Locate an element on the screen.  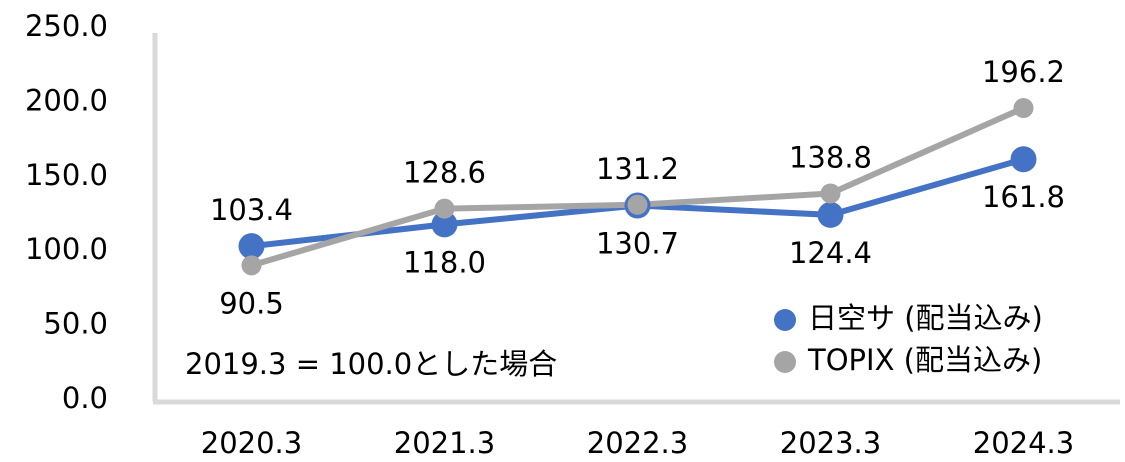
y-tick-label: 250.0 is located at coordinates (66, 26).